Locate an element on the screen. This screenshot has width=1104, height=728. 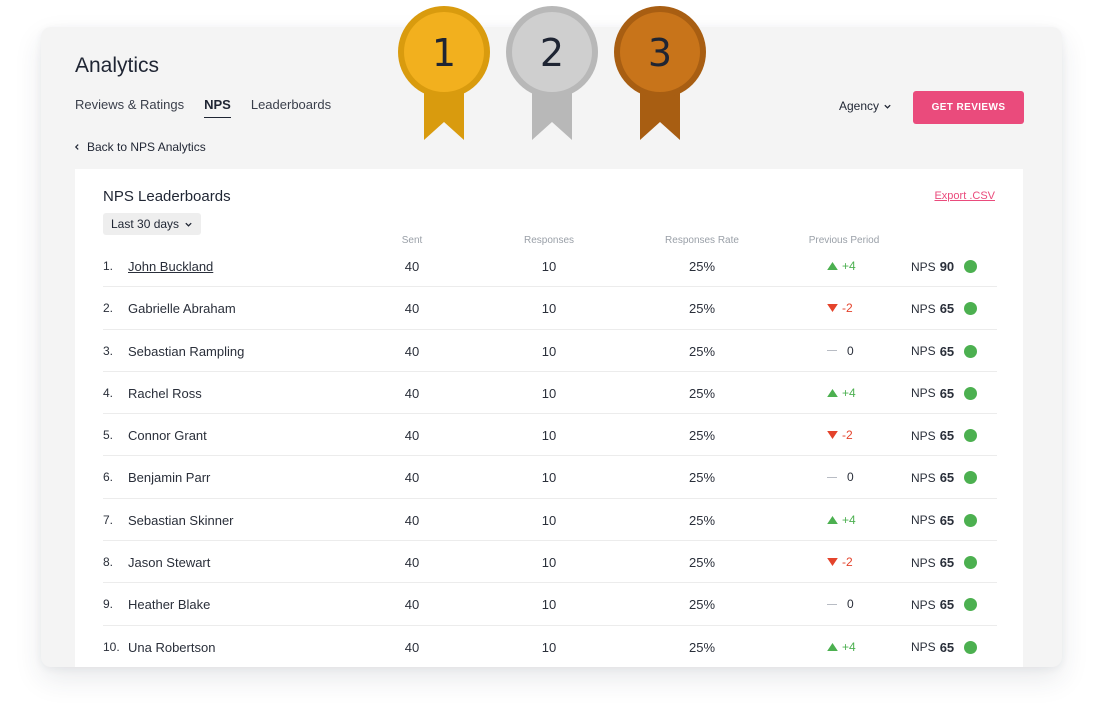
back-to-nps-link: Back to NPS Analytics is located at coordinates (139, 147).